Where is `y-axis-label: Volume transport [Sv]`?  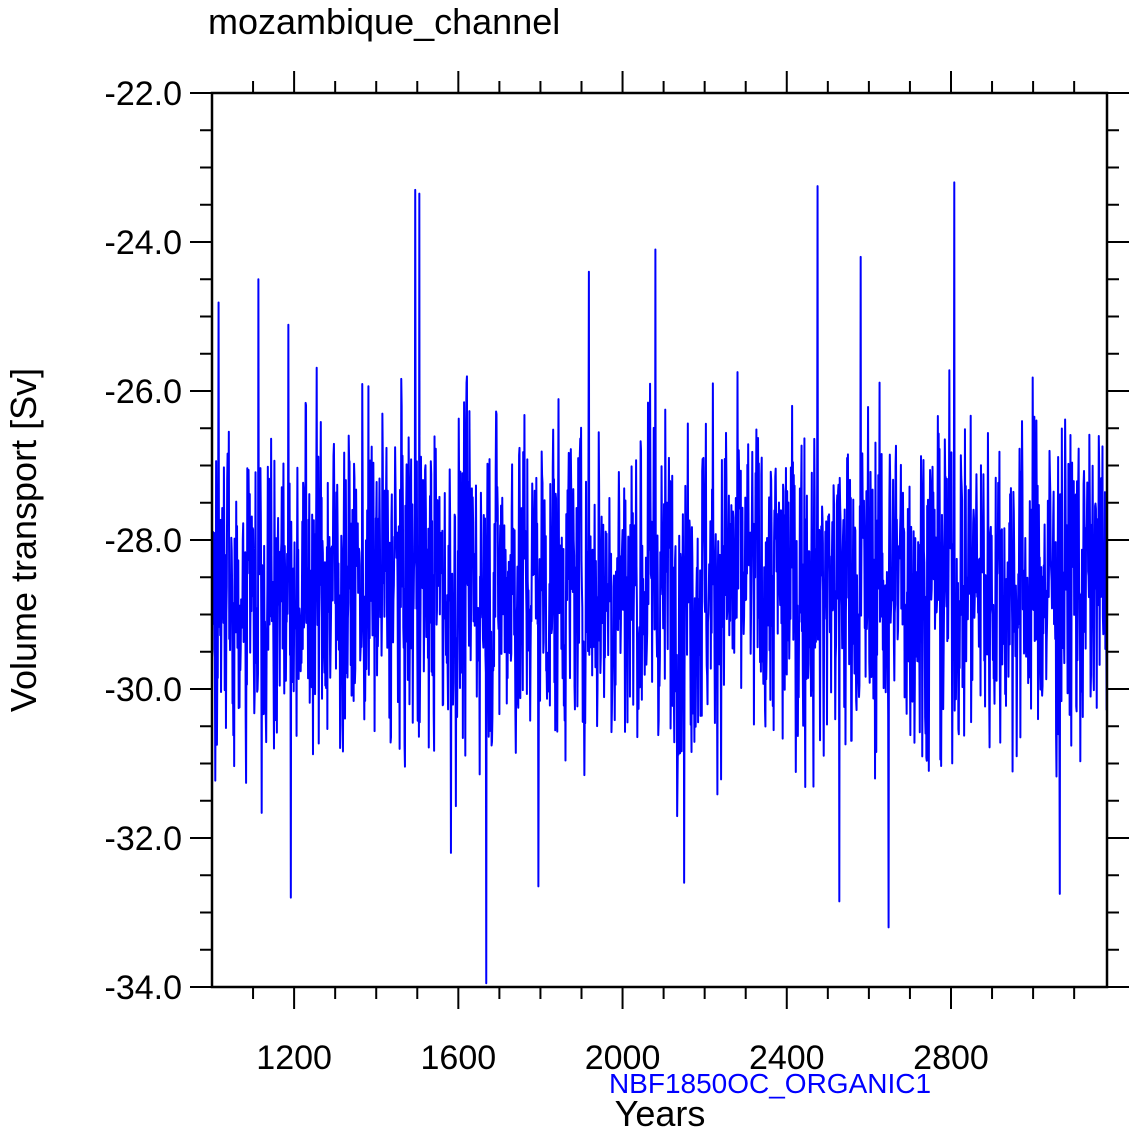
y-axis-label: Volume transport [Sv] is located at coordinates (23, 540).